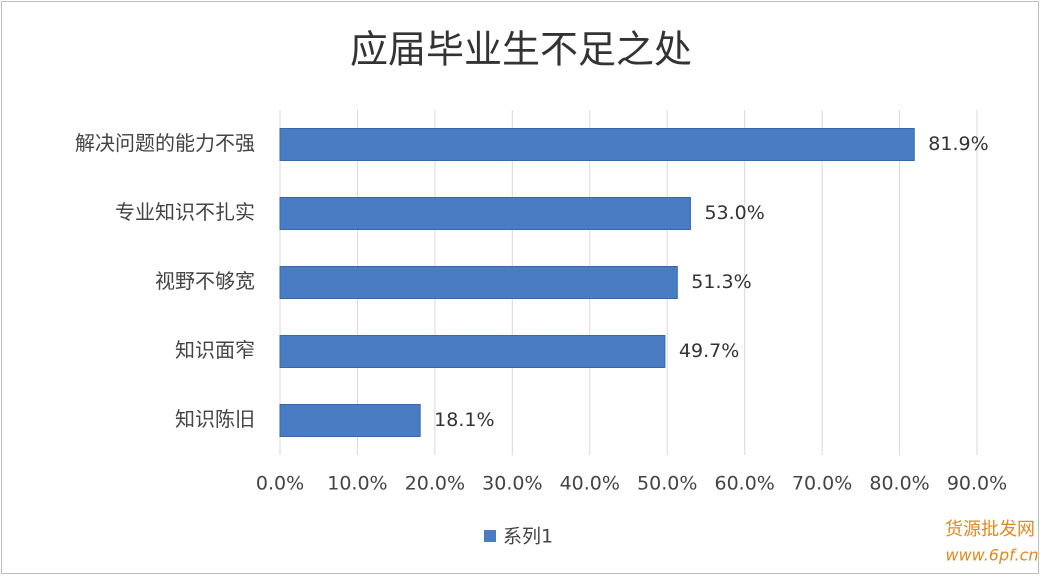 Image resolution: width=1042 pixels, height=577 pixels. Describe the element at coordinates (185, 212) in the screenshot. I see `y-tick-label: 专业知识不扎实` at that location.